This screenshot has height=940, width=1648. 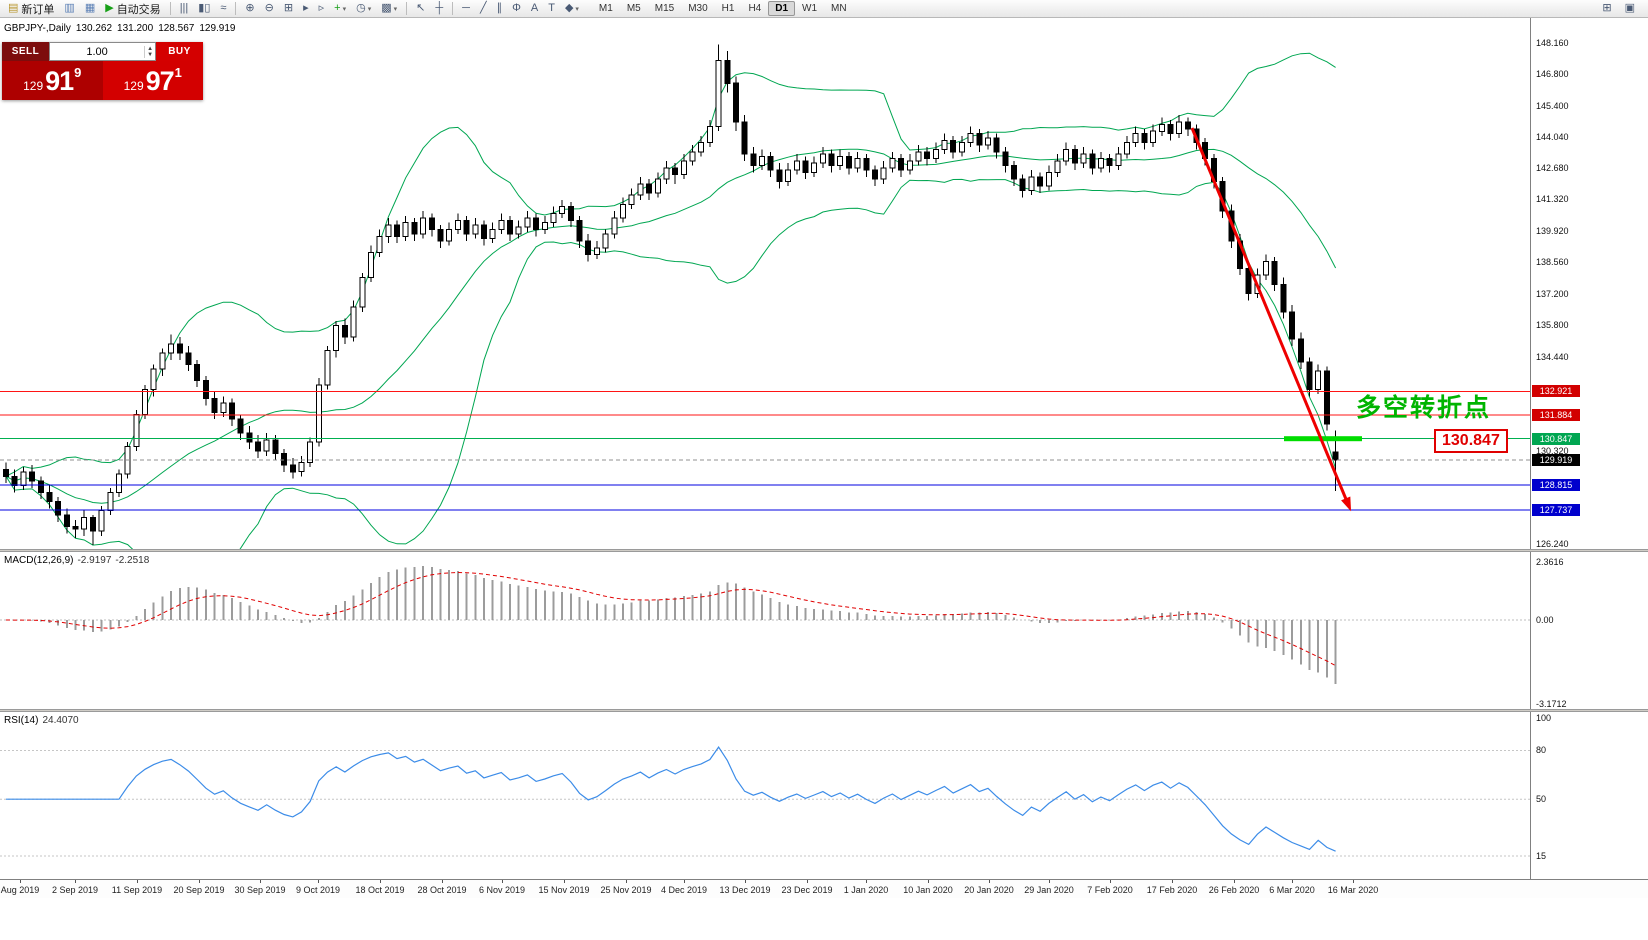 I want to click on tile-windows-button: ⊞, so click(x=288, y=9).